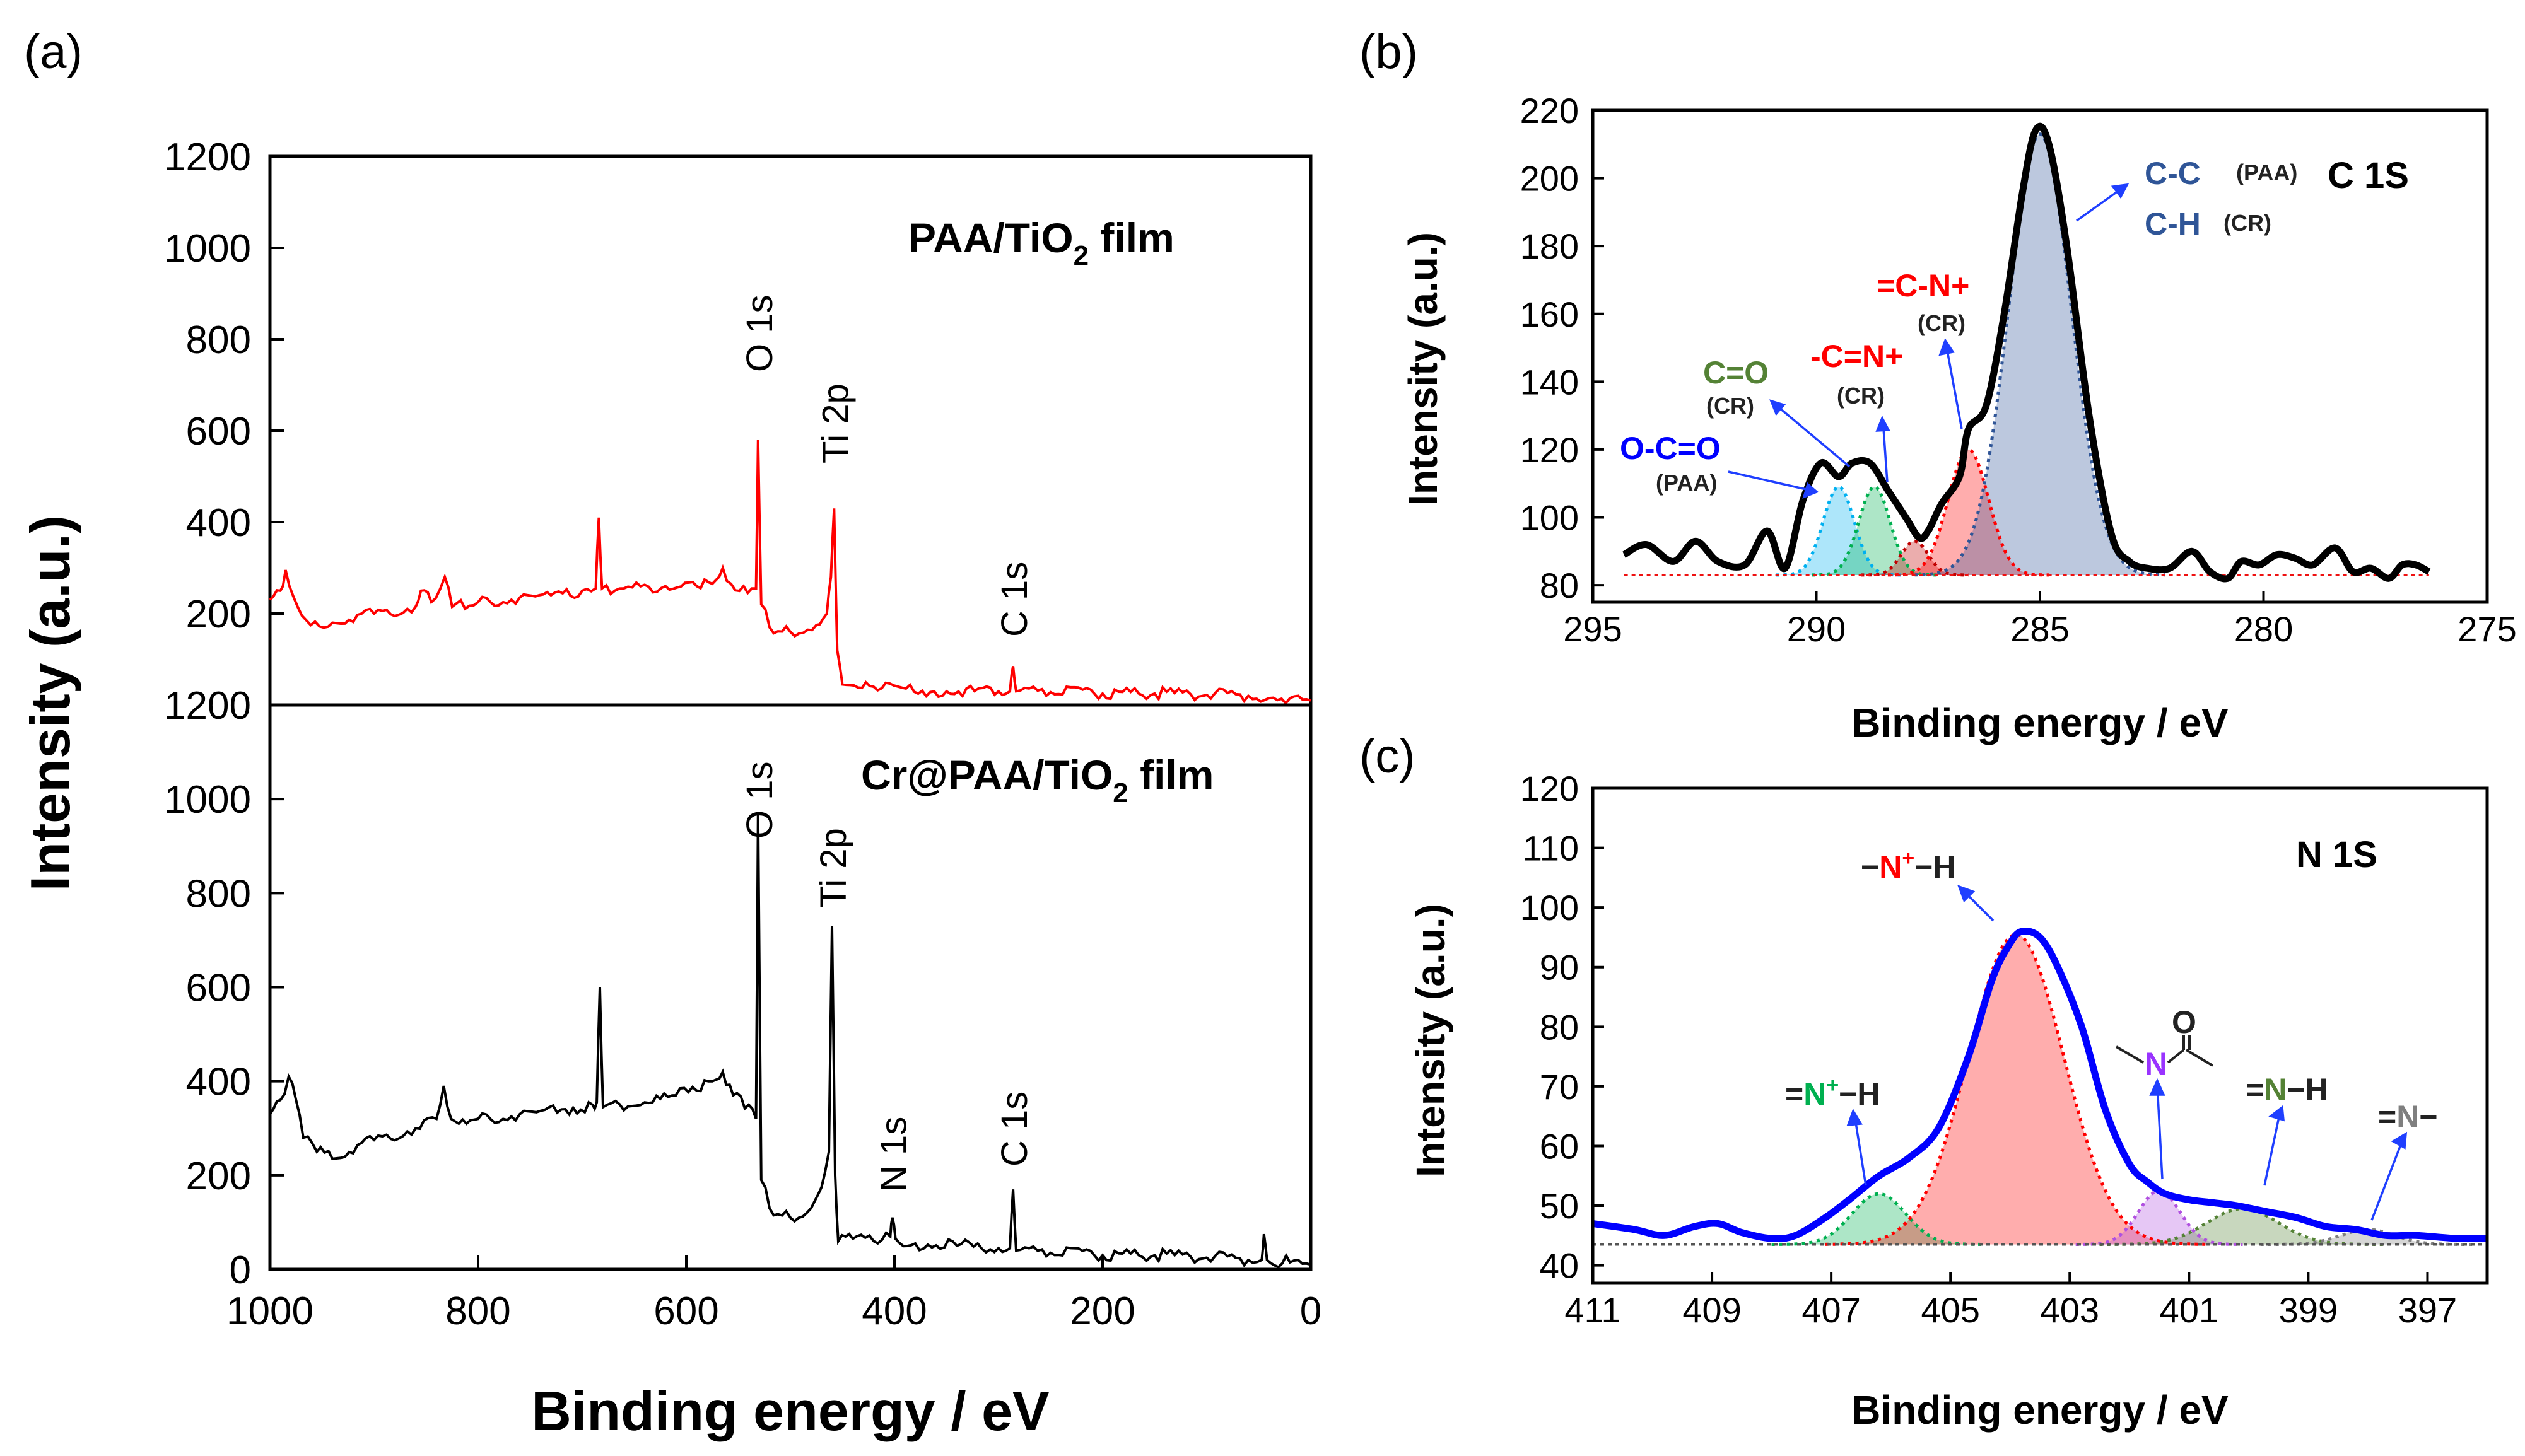 The width and height of the screenshot is (2525, 1456). Describe the element at coordinates (1388, 52) in the screenshot. I see `panel-b-label: (b)` at that location.